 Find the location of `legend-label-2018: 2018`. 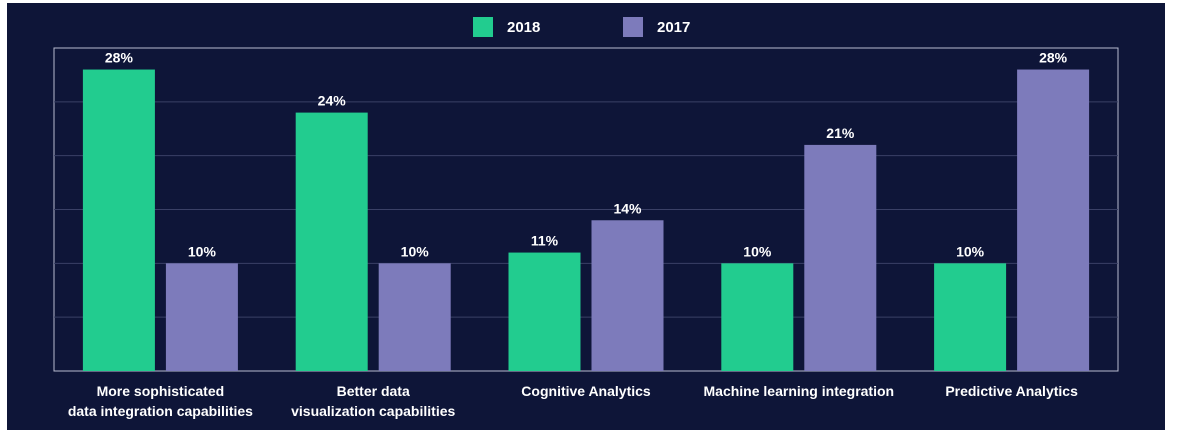

legend-label-2018: 2018 is located at coordinates (524, 27).